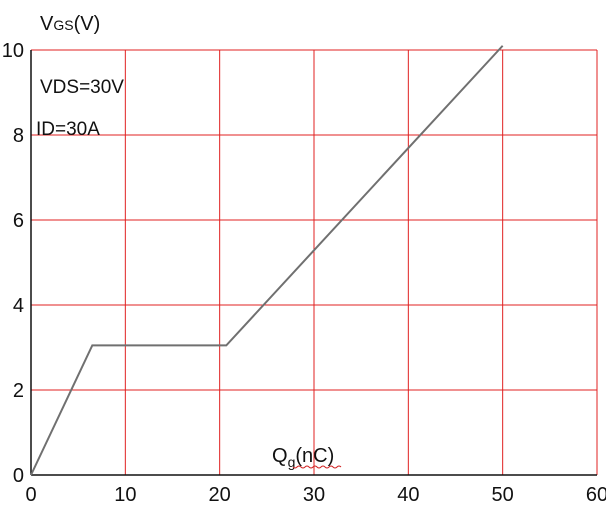 The width and height of the screenshot is (606, 506). Describe the element at coordinates (314, 495) in the screenshot. I see `x-tick-label-30: 30` at that location.